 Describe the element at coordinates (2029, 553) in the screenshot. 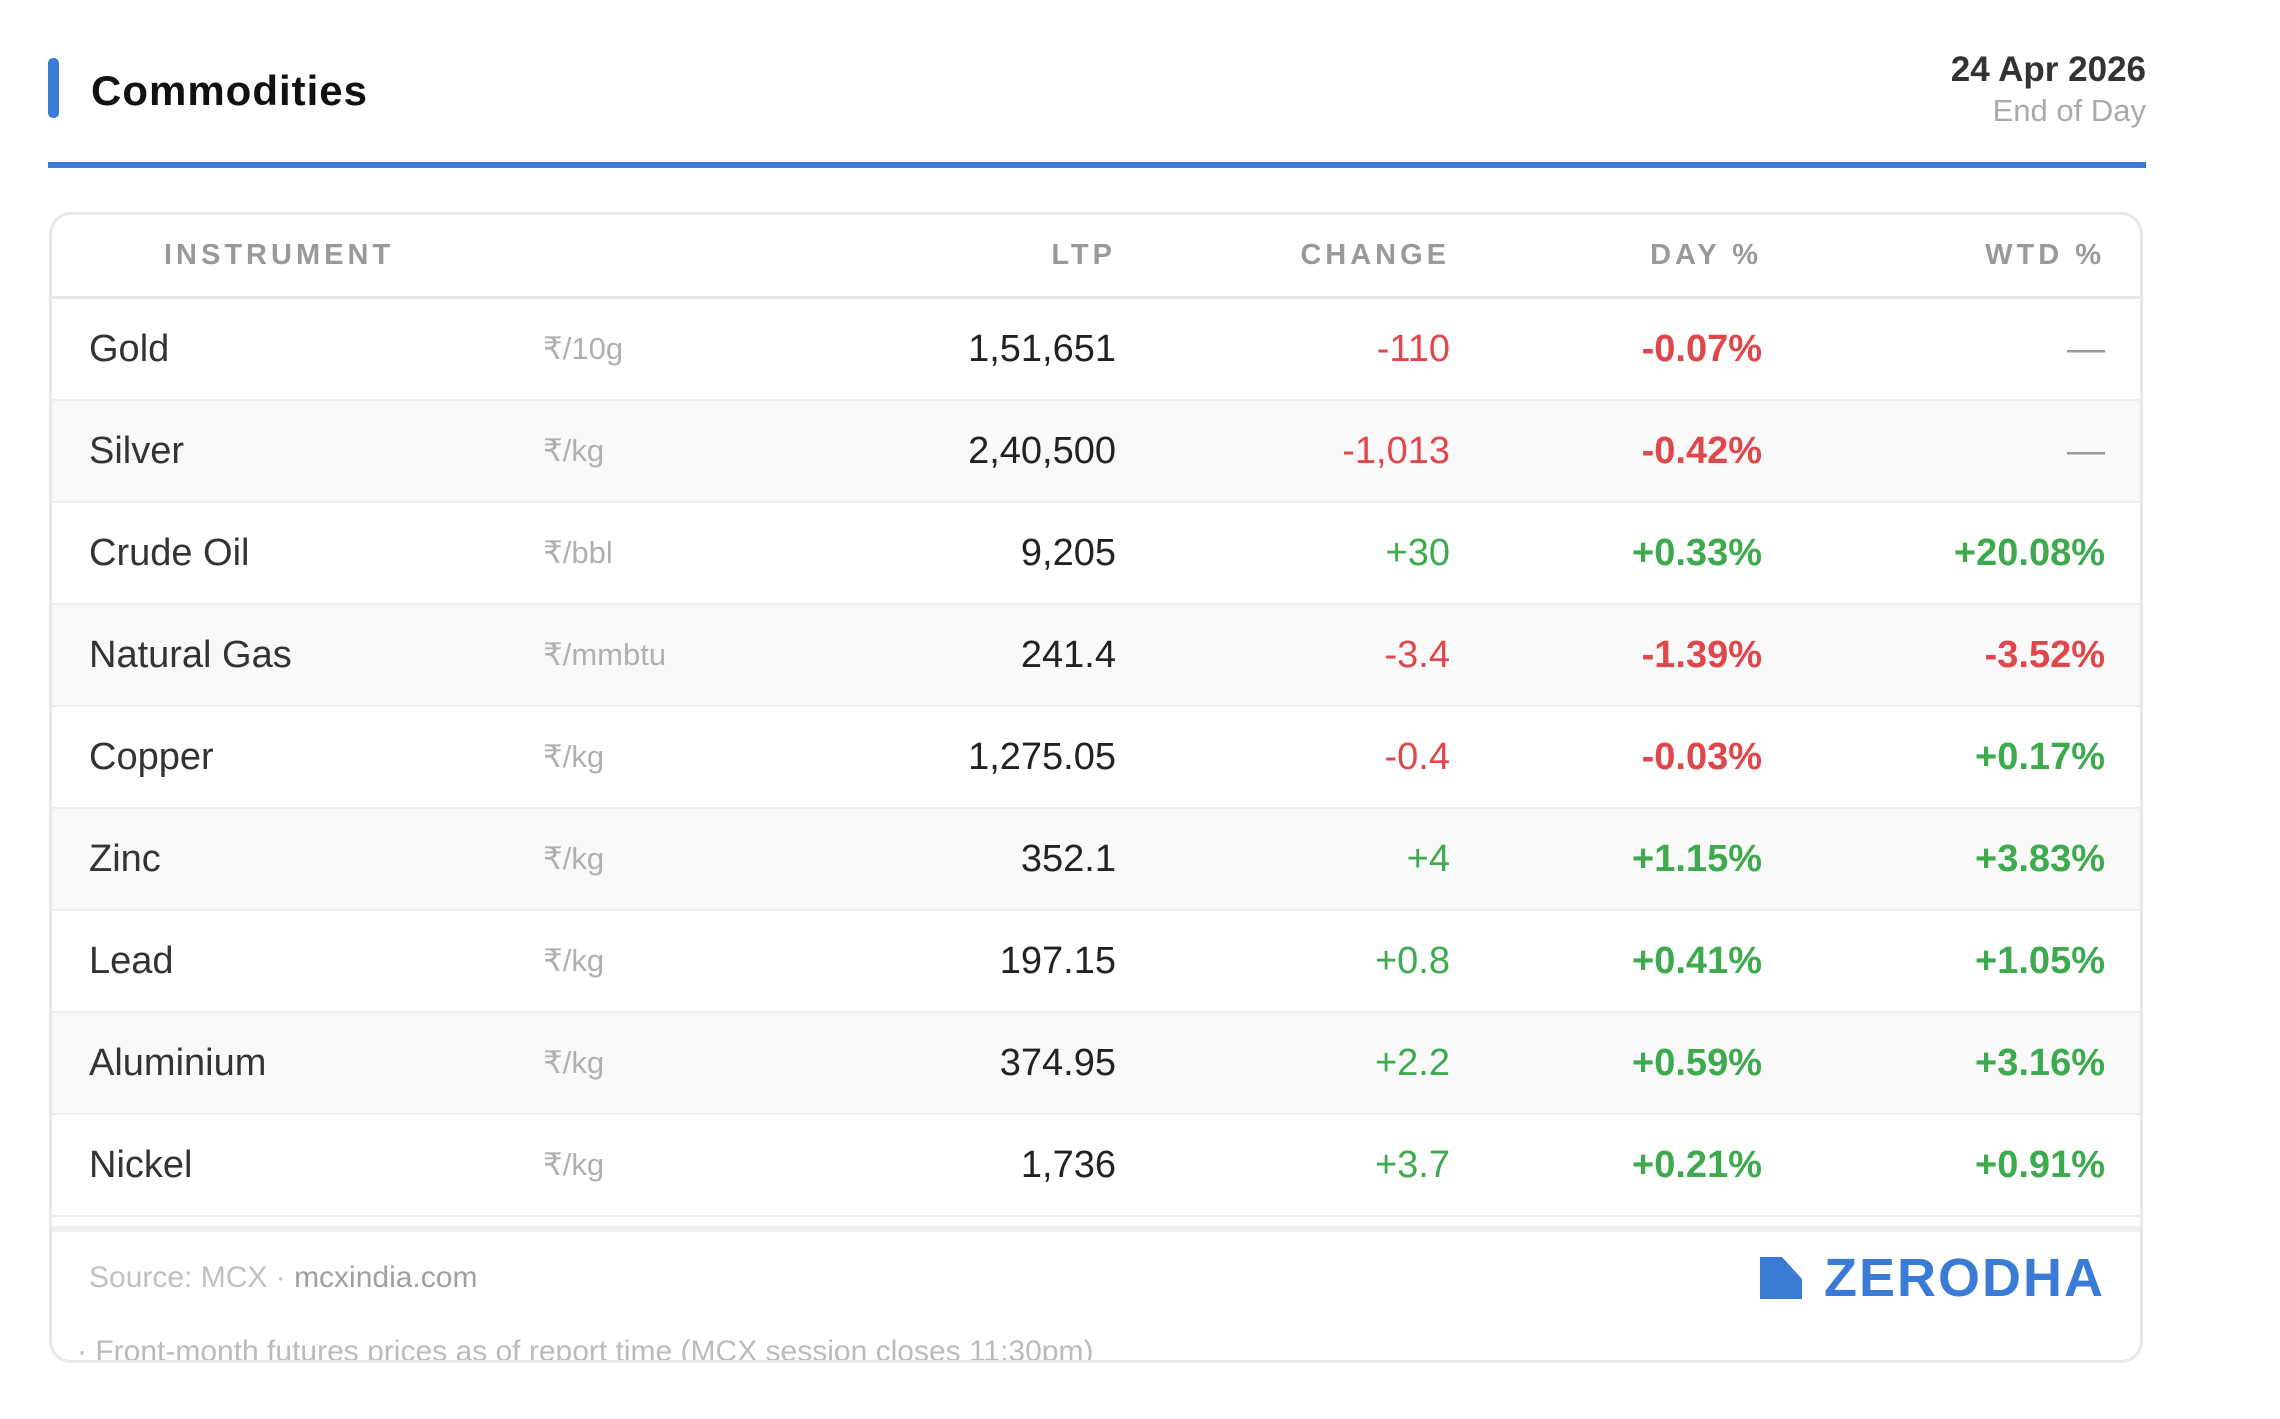

I see `wtd-percent: +20.08%` at that location.